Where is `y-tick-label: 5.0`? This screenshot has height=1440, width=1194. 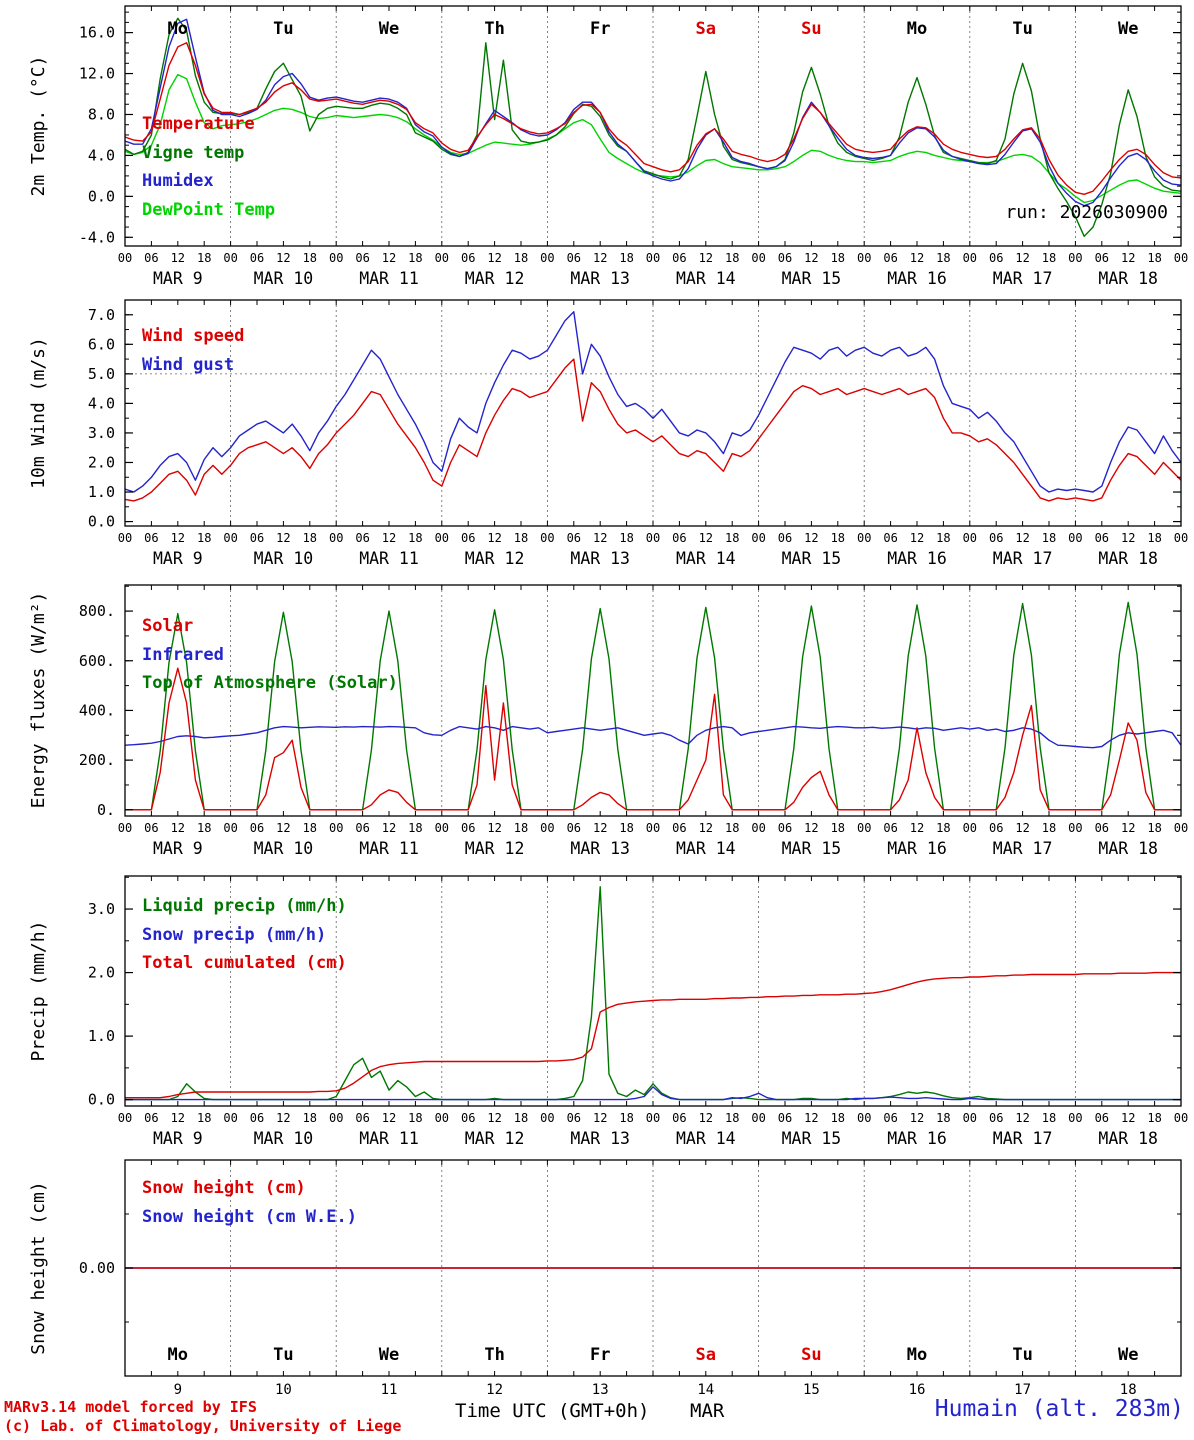
y-tick-label: 5.0 is located at coordinates (101, 374).